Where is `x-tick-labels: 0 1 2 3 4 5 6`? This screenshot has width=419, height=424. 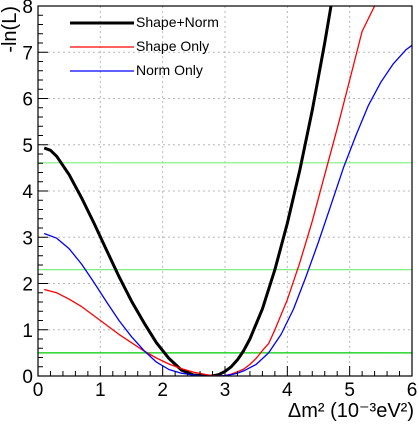 x-tick-labels: 0 1 2 3 4 5 6 is located at coordinates (225, 390).